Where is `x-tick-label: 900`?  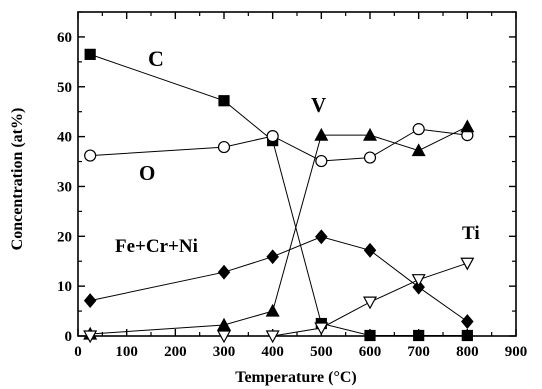 x-tick-label: 900 is located at coordinates (516, 352).